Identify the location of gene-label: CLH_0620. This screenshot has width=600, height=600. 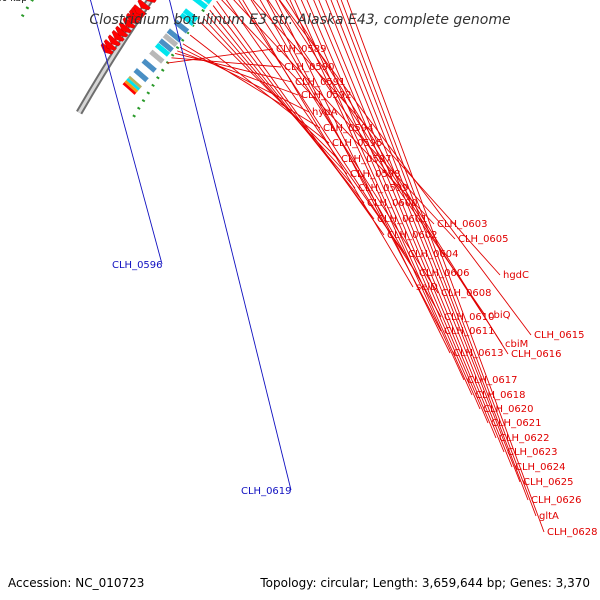
(508, 409).